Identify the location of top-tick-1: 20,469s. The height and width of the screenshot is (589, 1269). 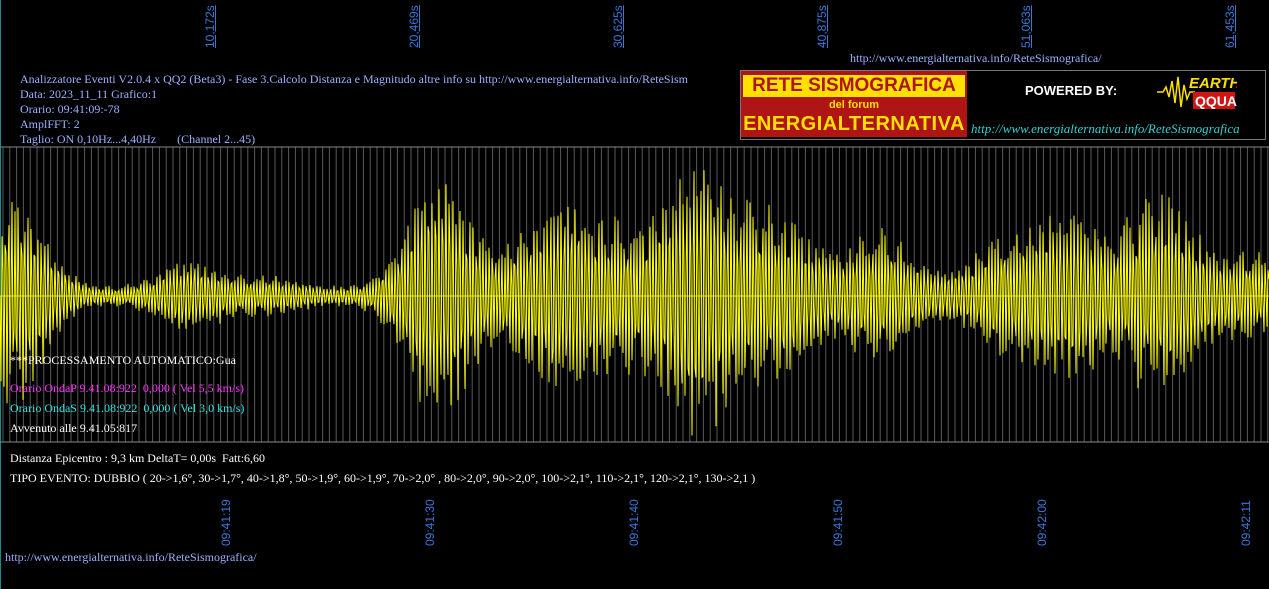
(414, 26).